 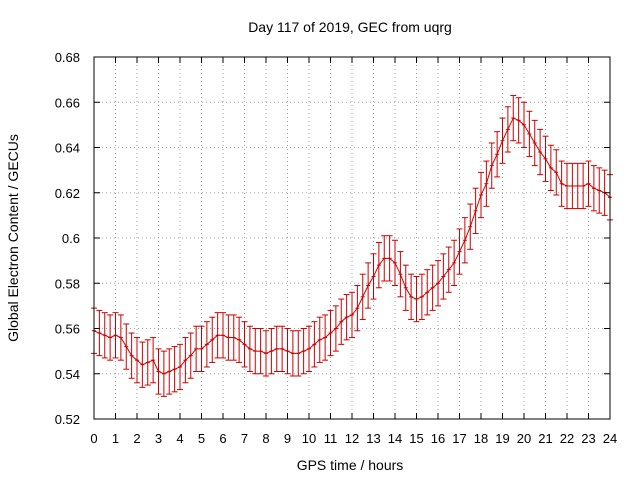 I want to click on y-tick-label: 0.64, so click(x=67, y=148).